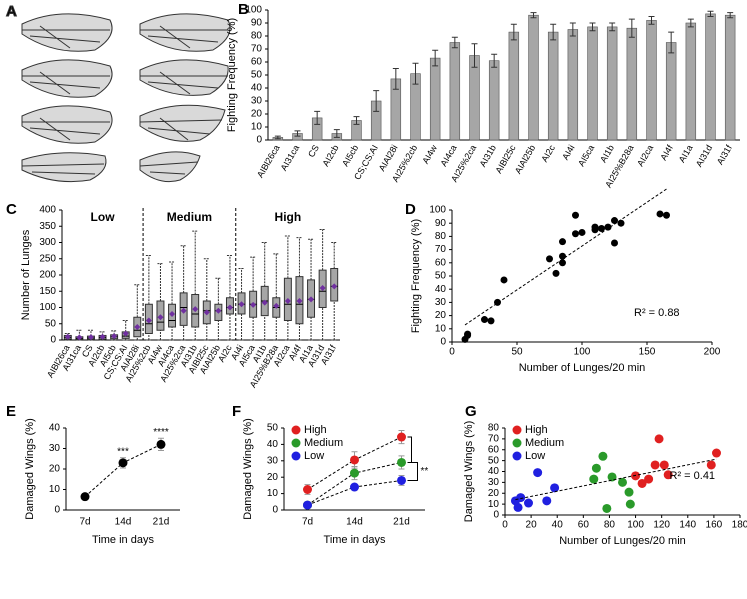 The height and width of the screenshot is (599, 747). Describe the element at coordinates (103, 217) in the screenshot. I see `group-label: Low` at that location.